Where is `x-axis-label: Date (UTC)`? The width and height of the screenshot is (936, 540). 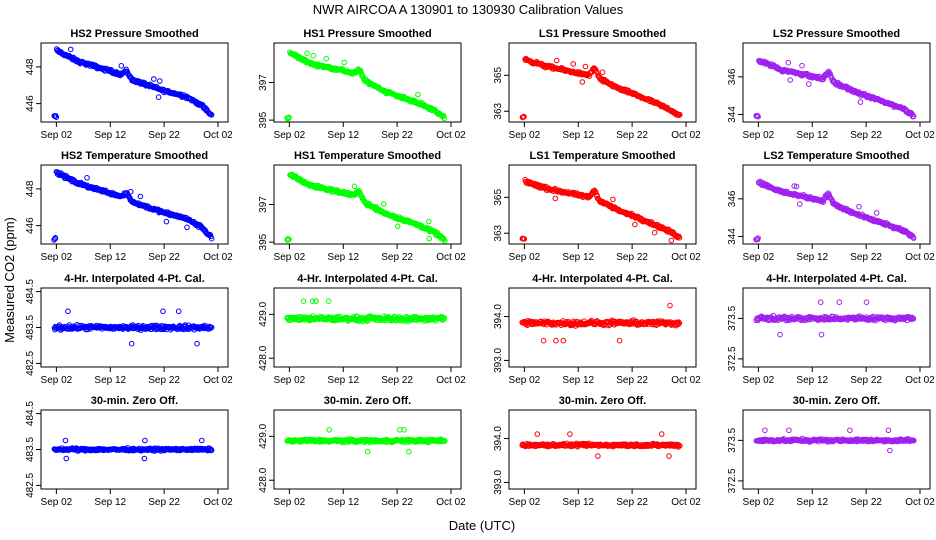 x-axis-label: Date (UTC) is located at coordinates (482, 525).